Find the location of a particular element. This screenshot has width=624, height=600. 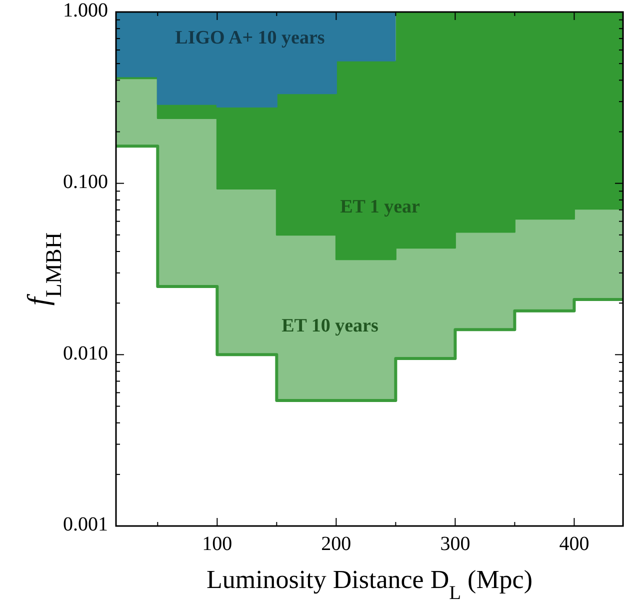

annotation: ET 10 years is located at coordinates (330, 325).